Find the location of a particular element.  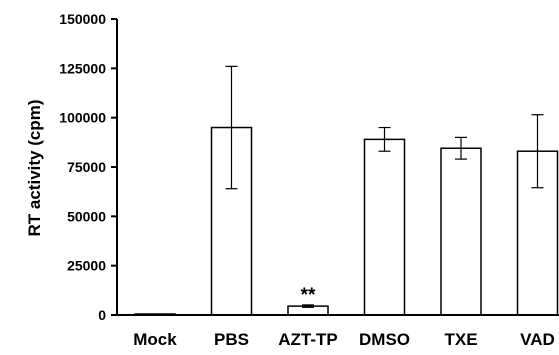

x-tick-label: Mock is located at coordinates (155, 339).